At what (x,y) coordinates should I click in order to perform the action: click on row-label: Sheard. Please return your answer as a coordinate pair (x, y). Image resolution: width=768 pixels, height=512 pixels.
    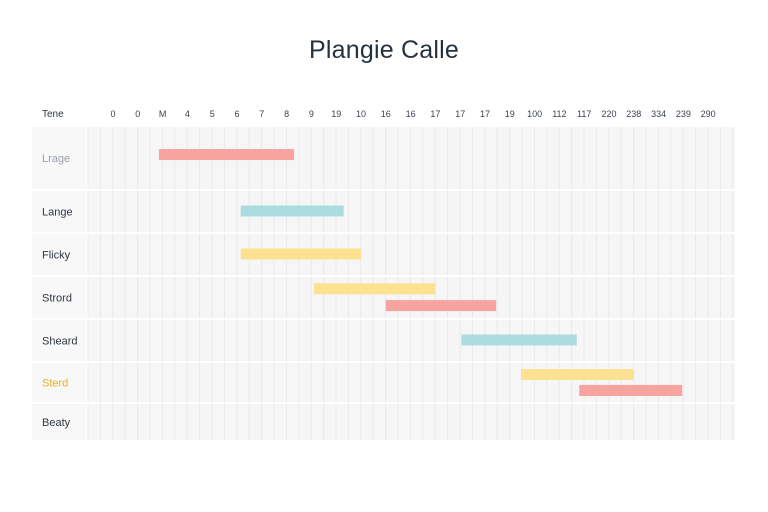
    Looking at the image, I should click on (59, 342).